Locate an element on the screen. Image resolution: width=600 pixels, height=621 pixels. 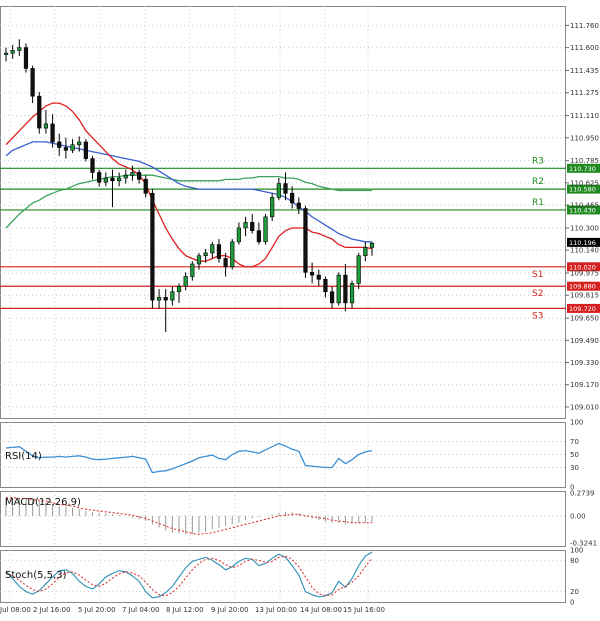
stoch-k-line is located at coordinates (189, 575).